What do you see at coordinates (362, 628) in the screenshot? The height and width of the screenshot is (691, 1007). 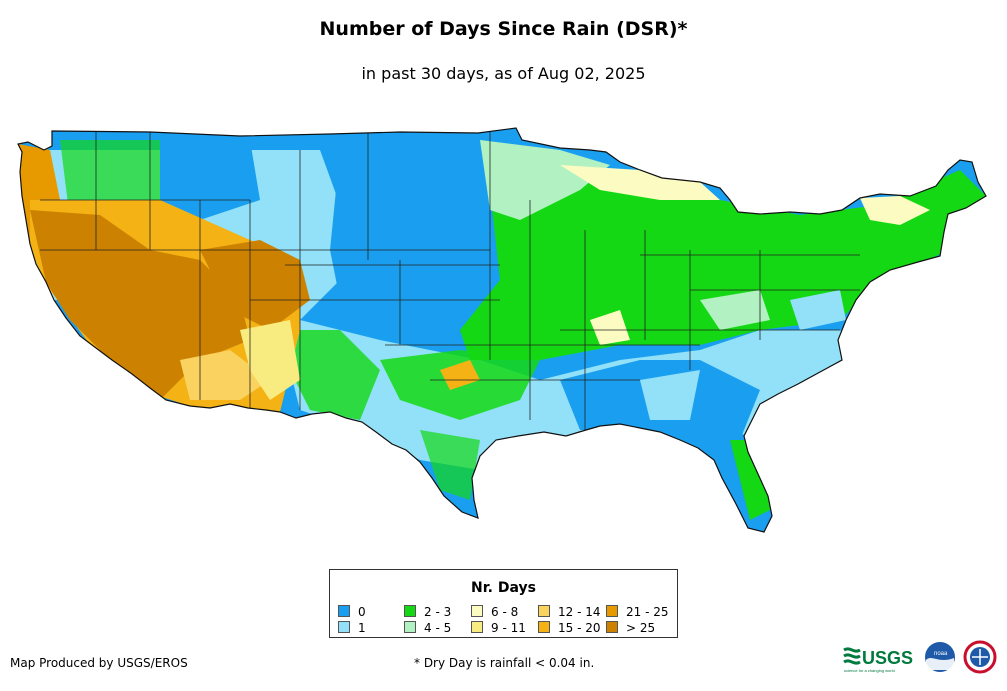 I see `legend-label-1: 1` at bounding box center [362, 628].